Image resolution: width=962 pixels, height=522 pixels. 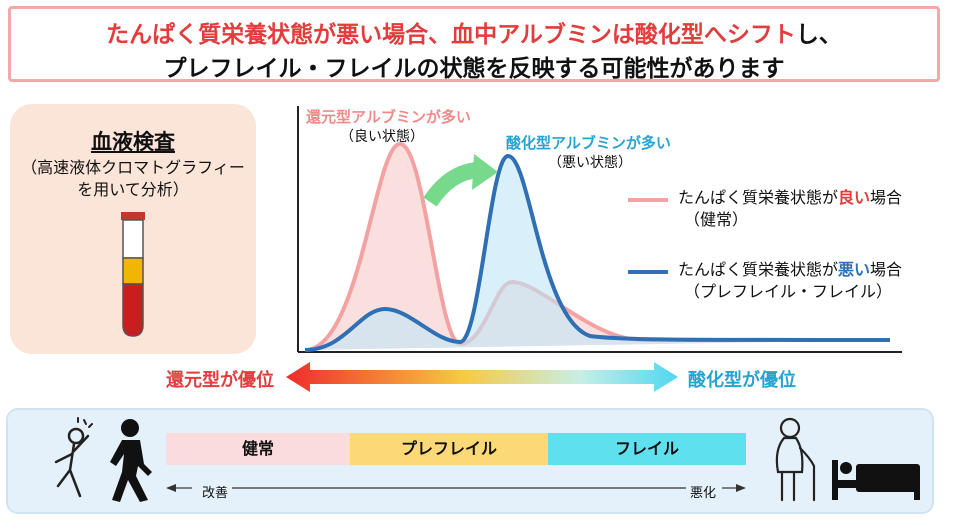 I want to click on blood-tube-icon, so click(x=133, y=274).